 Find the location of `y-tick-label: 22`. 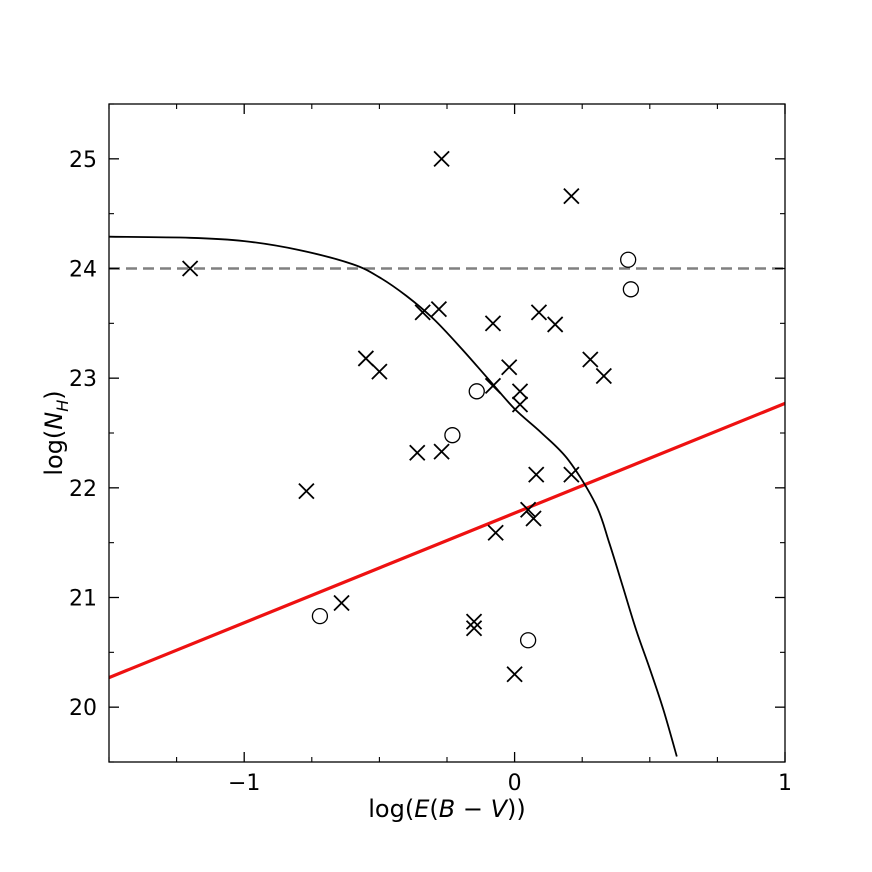

y-tick-label: 22 is located at coordinates (83, 489).